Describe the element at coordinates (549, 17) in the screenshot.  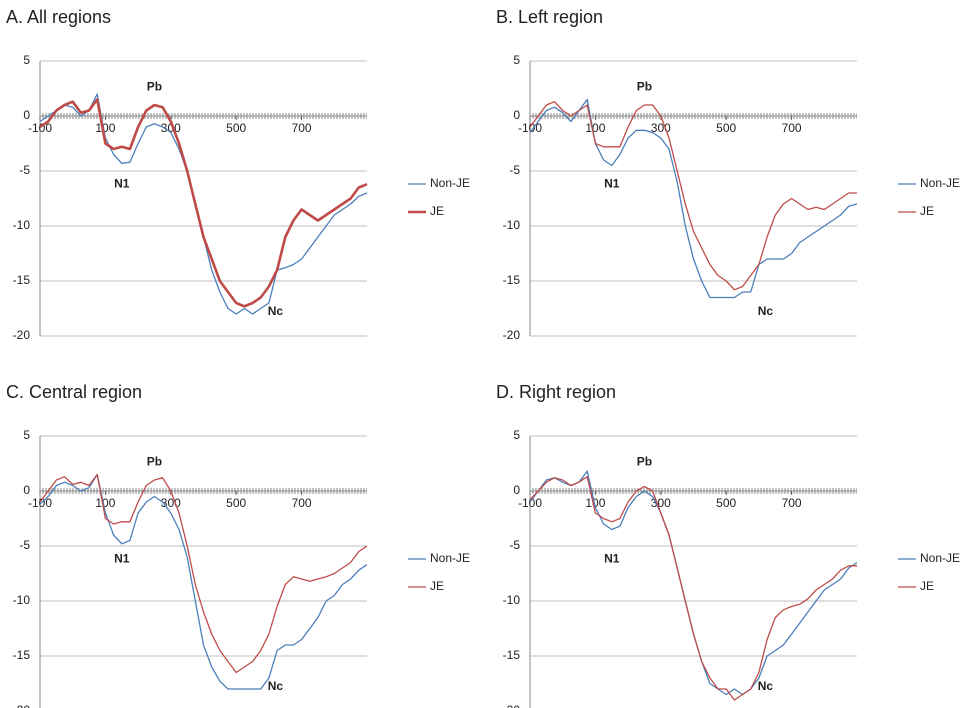
I see `chart-title: B. Left region` at that location.